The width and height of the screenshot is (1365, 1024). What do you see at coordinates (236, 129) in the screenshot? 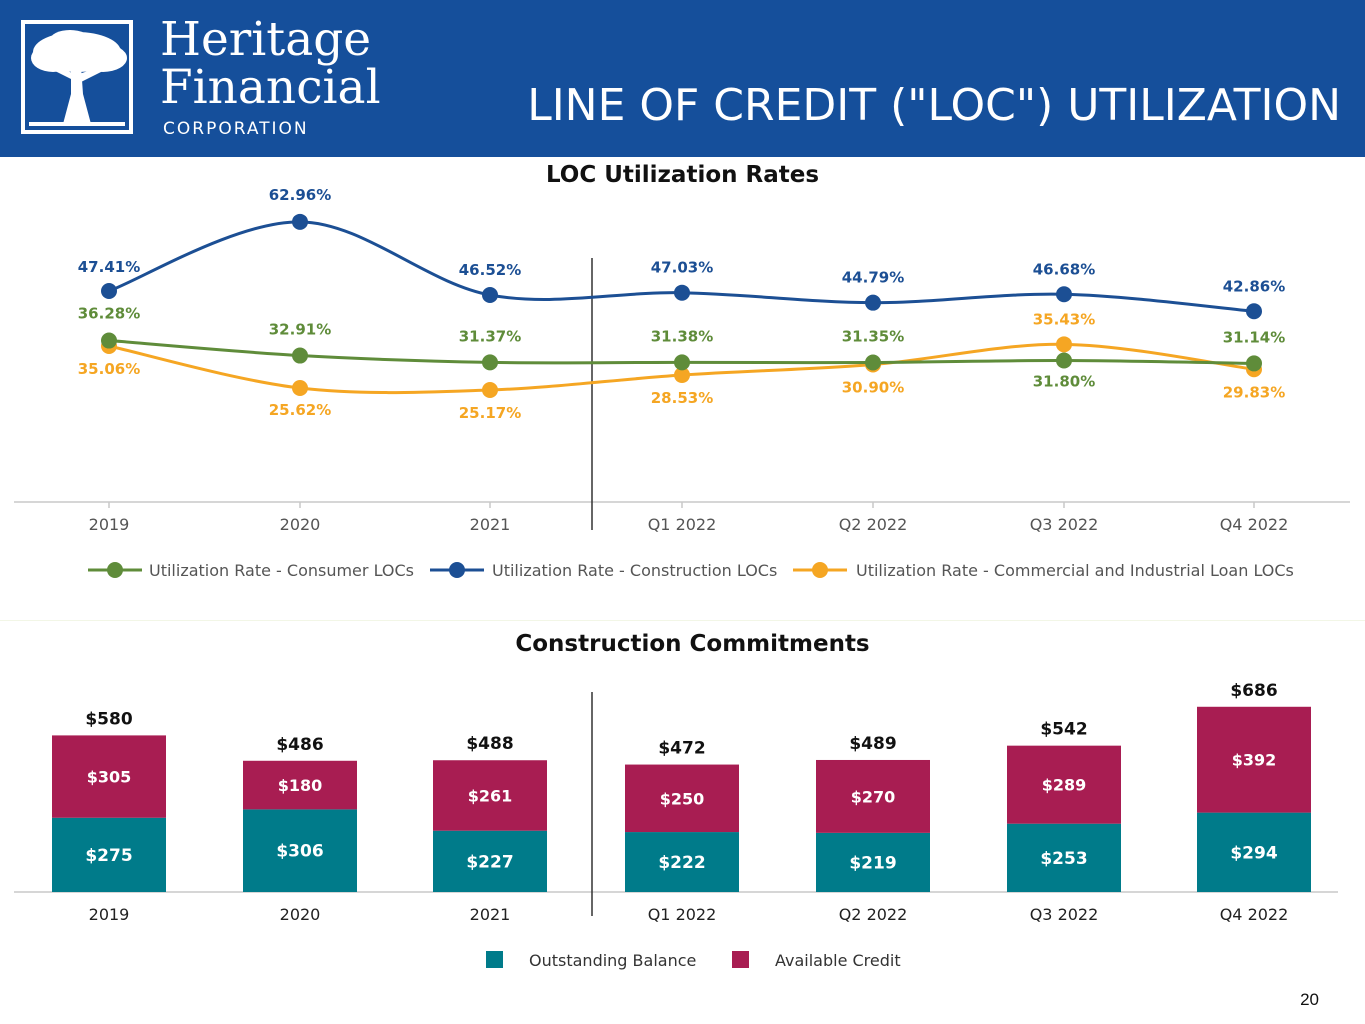
I see `logo-subtitle: CORPORATION` at bounding box center [236, 129].